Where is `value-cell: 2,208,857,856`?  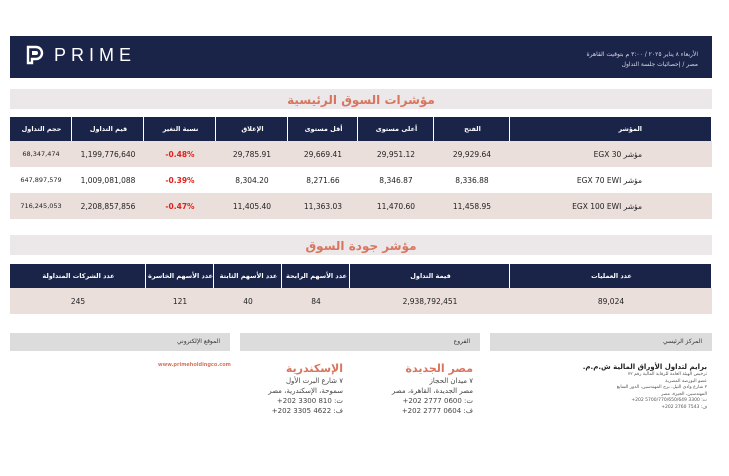 value-cell: 2,208,857,856 is located at coordinates (108, 206).